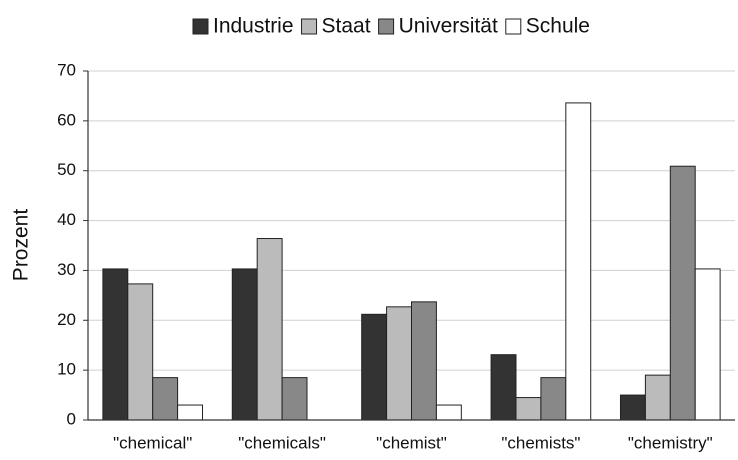 The image size is (738, 460). Describe the element at coordinates (558, 26) in the screenshot. I see `legend-label: Schule` at that location.